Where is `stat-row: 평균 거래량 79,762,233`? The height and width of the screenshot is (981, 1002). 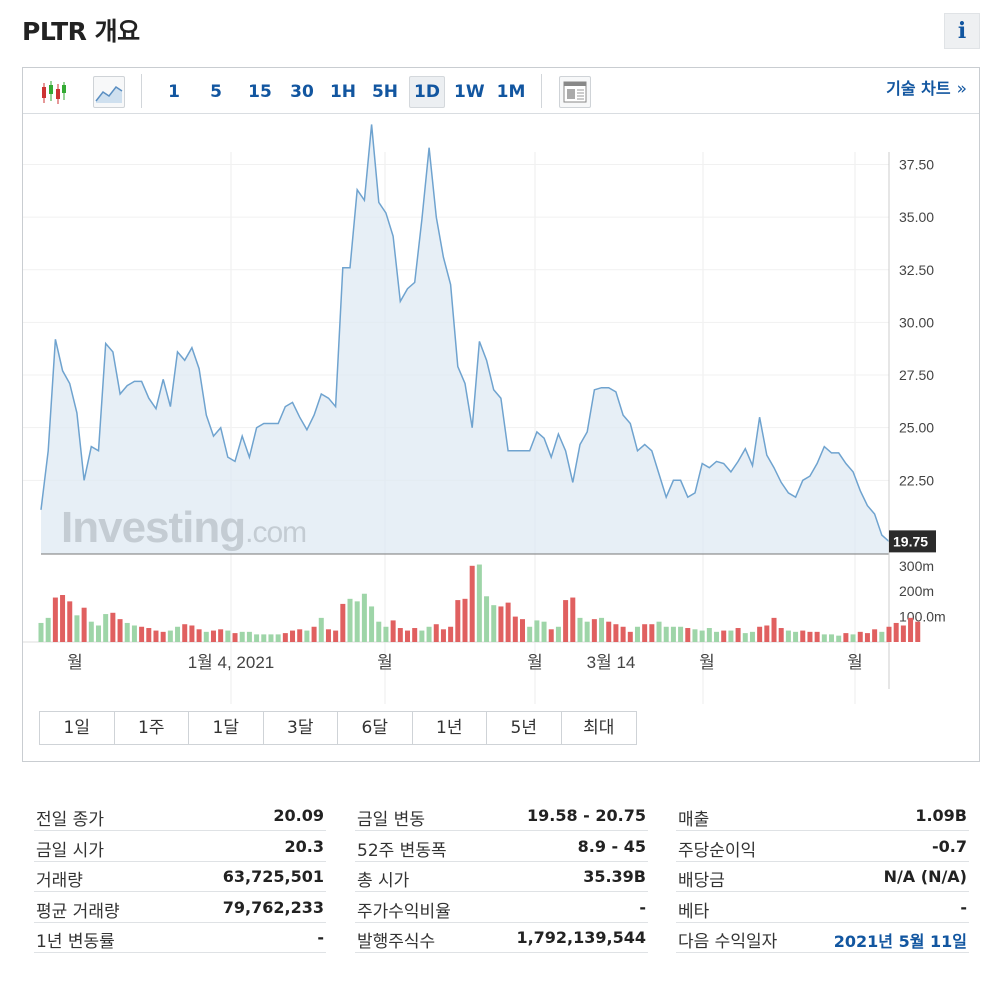
stat-row: 평균 거래량 79,762,233 is located at coordinates (180, 907).